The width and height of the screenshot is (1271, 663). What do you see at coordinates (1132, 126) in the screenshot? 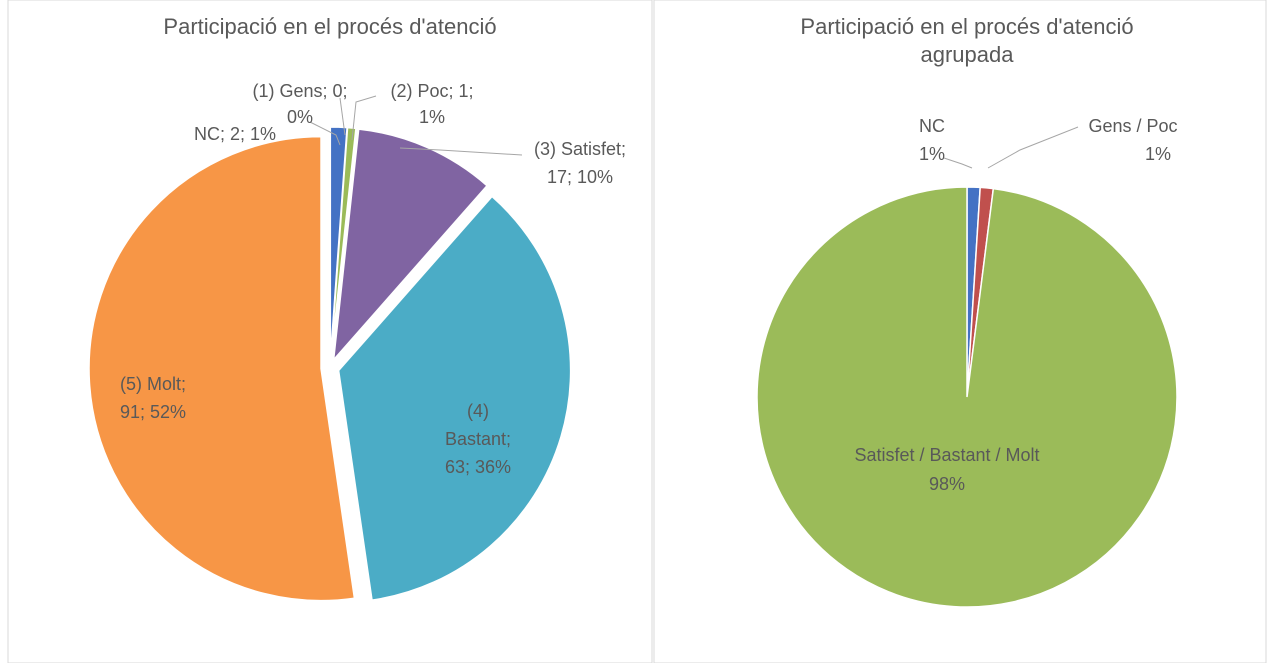
I see `category-label: Gens / Poc` at bounding box center [1132, 126].